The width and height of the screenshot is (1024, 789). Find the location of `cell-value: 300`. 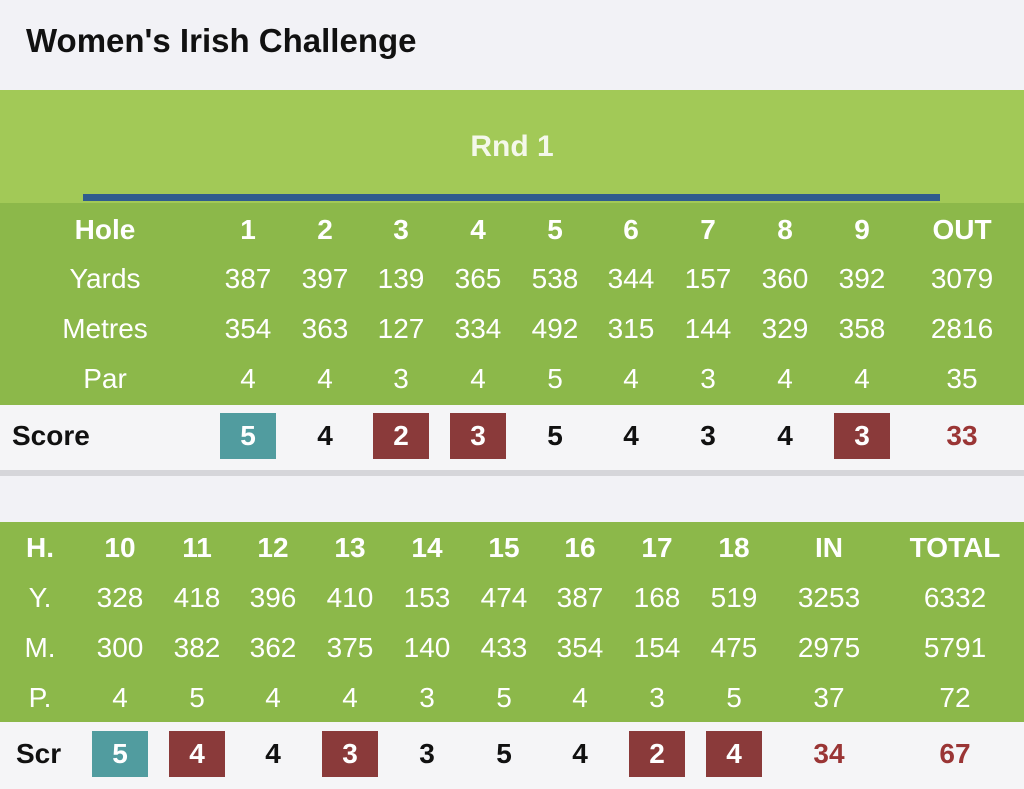

cell-value: 300 is located at coordinates (120, 647).